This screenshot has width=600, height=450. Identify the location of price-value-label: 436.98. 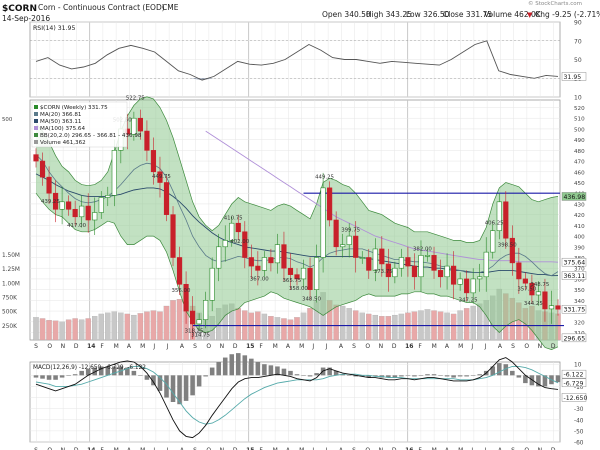
(575, 197).